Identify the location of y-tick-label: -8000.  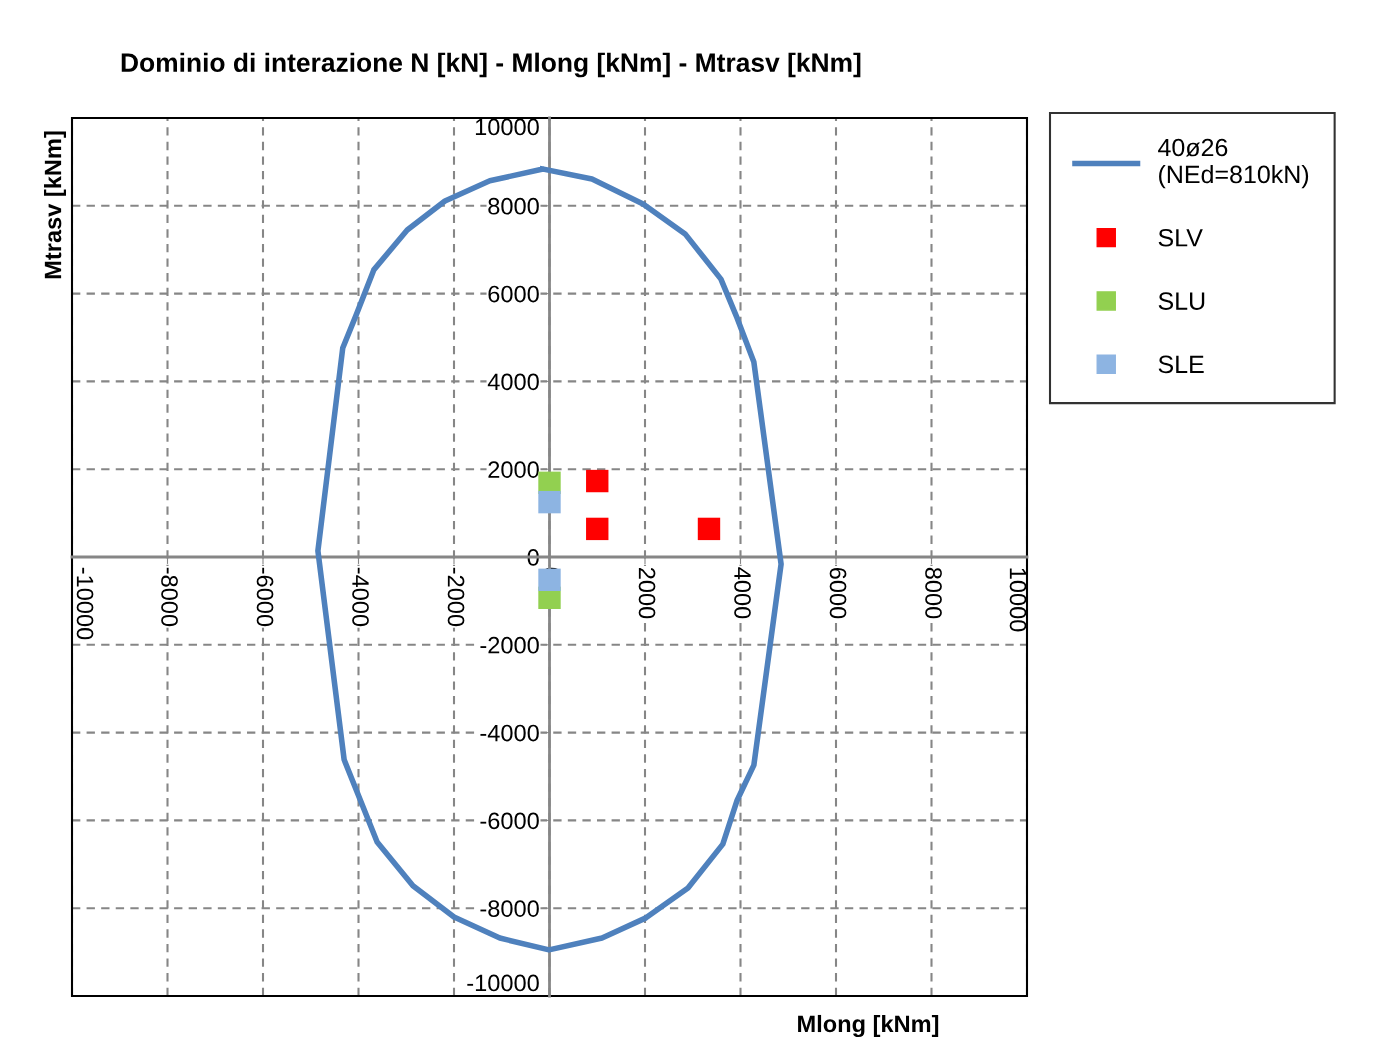
(509, 908).